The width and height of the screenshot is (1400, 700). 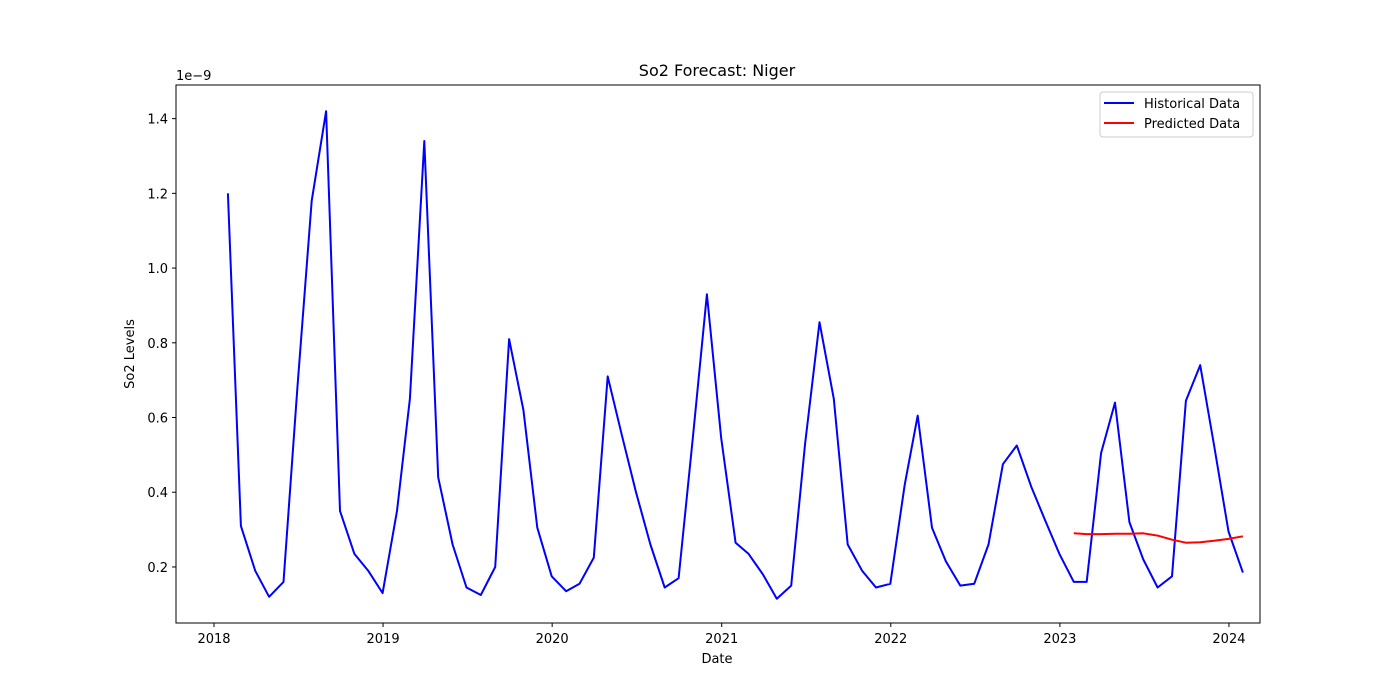 I want to click on x-axis: 2018 2019 2020 2021 2022 2023 2024, so click(x=721, y=635).